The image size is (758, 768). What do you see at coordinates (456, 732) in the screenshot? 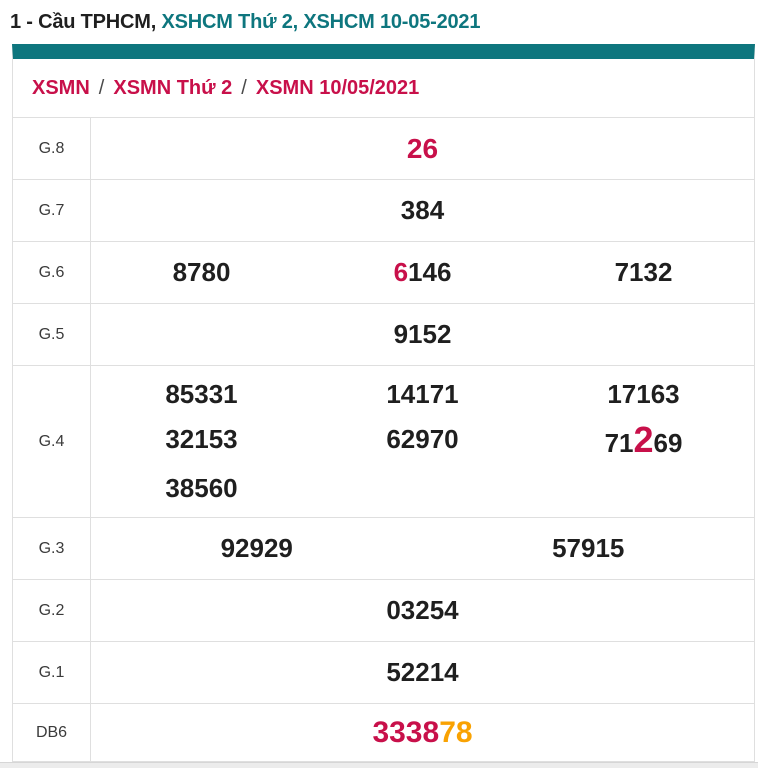
I see `number-segment-highlight: 78` at bounding box center [456, 732].